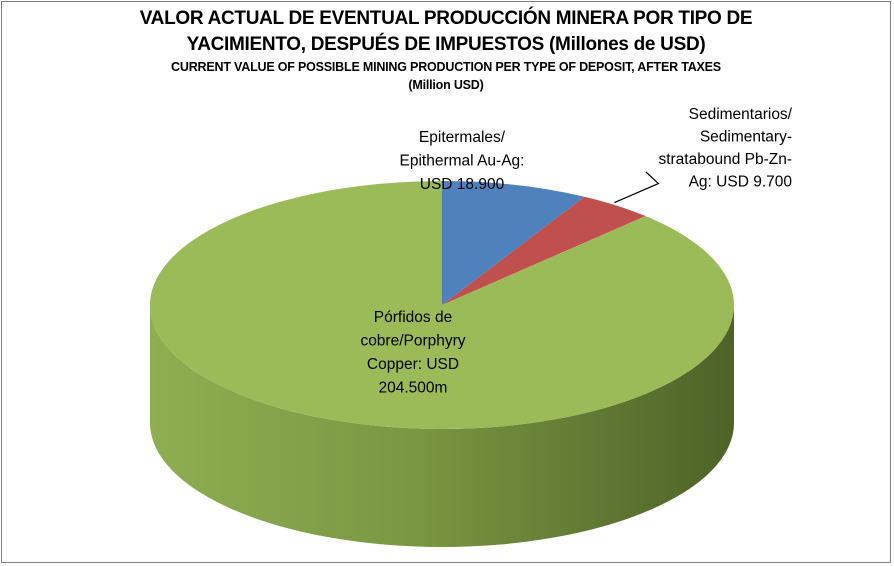 This screenshot has width=894, height=566. I want to click on chart-subtitle-line-2: (Million USD), so click(446, 85).